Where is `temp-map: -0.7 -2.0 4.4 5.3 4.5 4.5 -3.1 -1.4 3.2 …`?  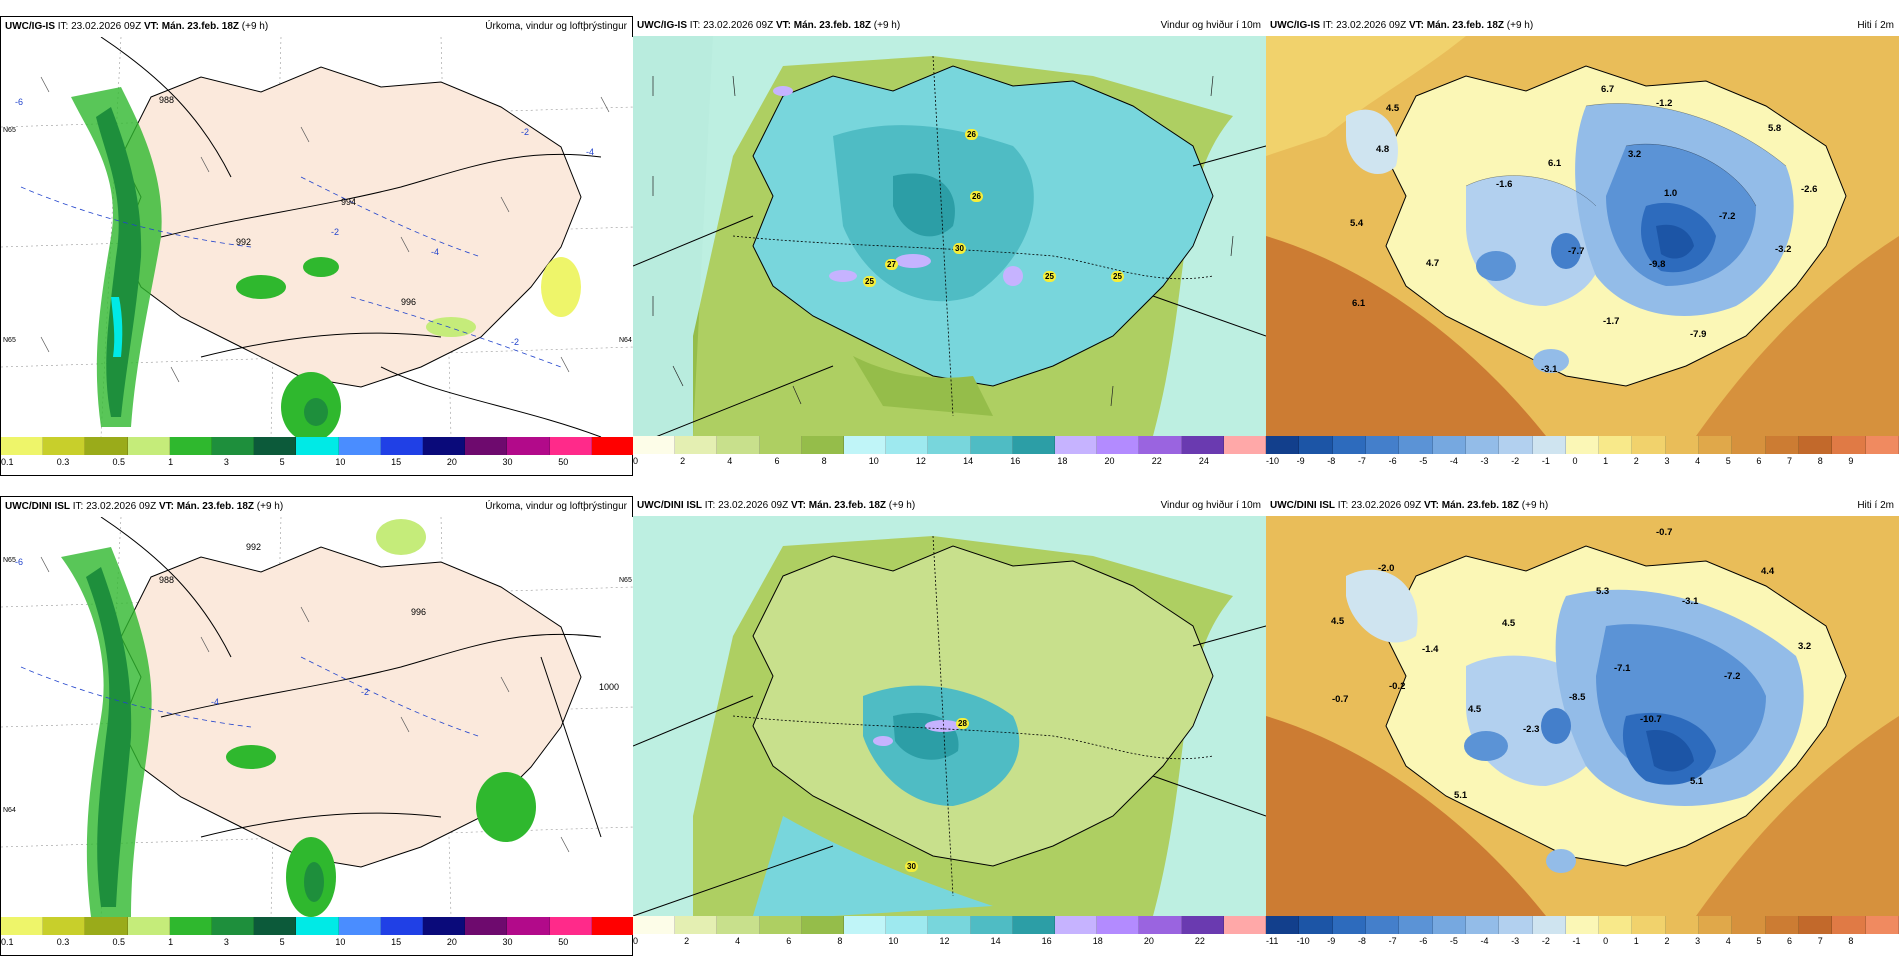 temp-map: -0.7 -2.0 4.4 5.3 4.5 4.5 -3.1 -1.4 3.2 … is located at coordinates (1582, 716).